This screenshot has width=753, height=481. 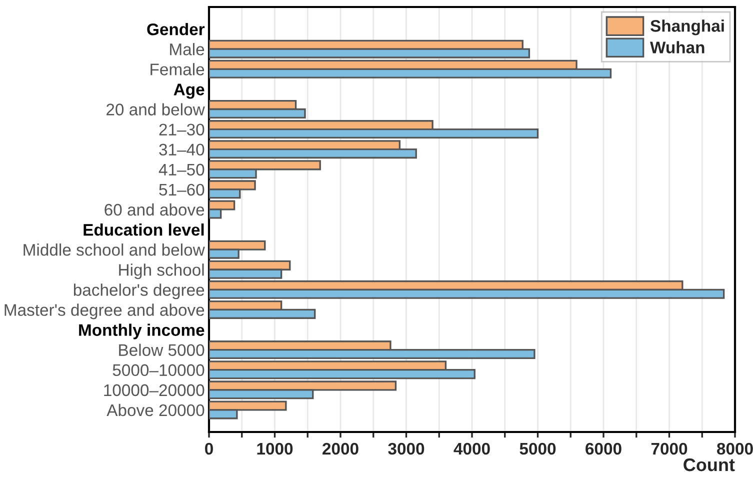 I want to click on y-tick-label: 5000–10000, so click(x=158, y=370).